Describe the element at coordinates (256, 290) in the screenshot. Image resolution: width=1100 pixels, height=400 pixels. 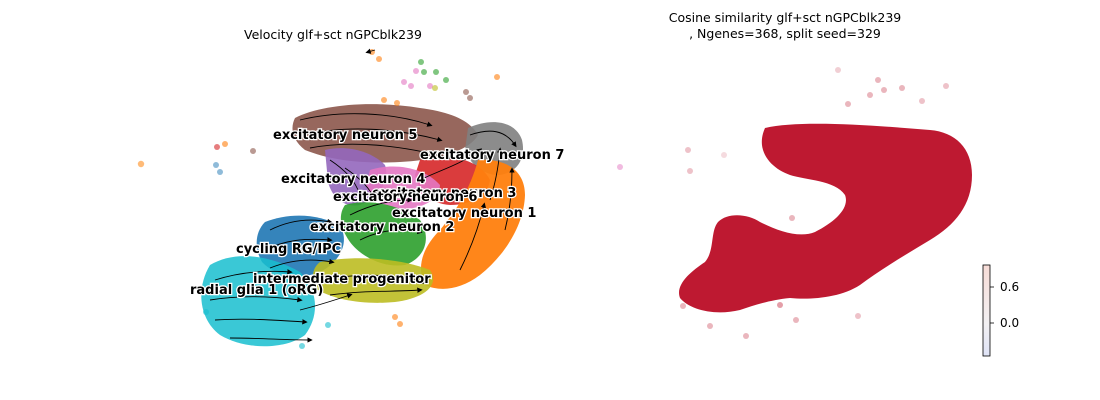
I see `cluster-label: radial glia 1 (oRG)` at that location.